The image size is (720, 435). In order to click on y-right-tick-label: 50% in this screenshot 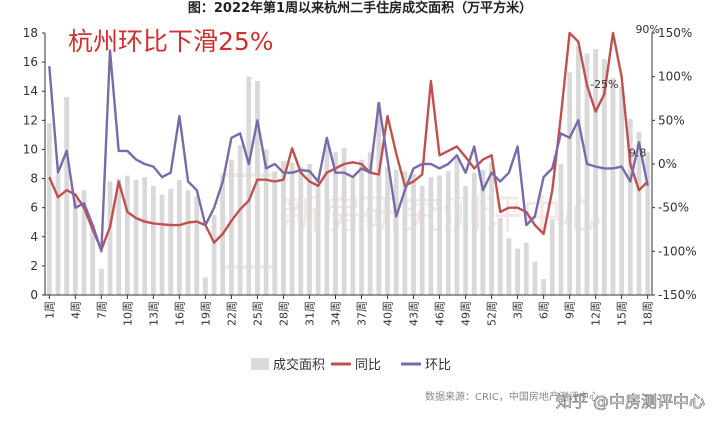, I will do `click(671, 120)`.